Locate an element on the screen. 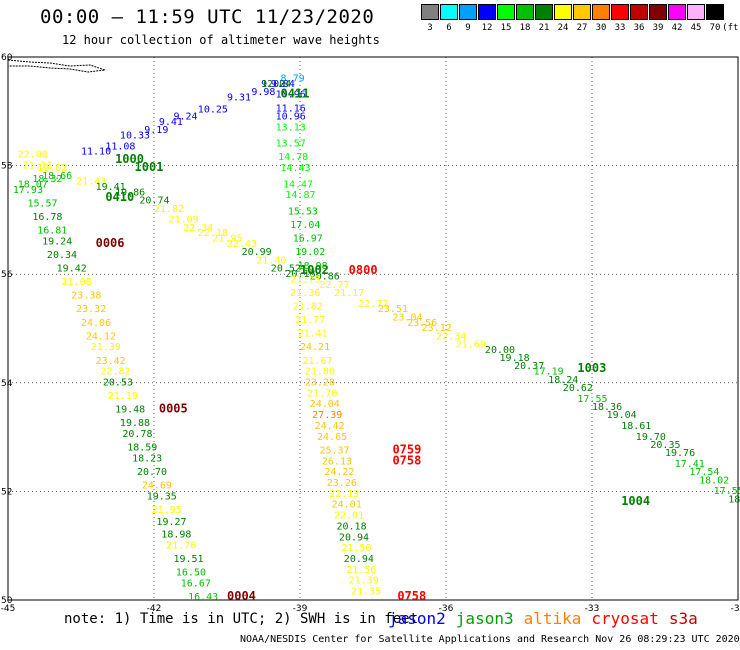  wave-height-value: 16.50 is located at coordinates (191, 573).